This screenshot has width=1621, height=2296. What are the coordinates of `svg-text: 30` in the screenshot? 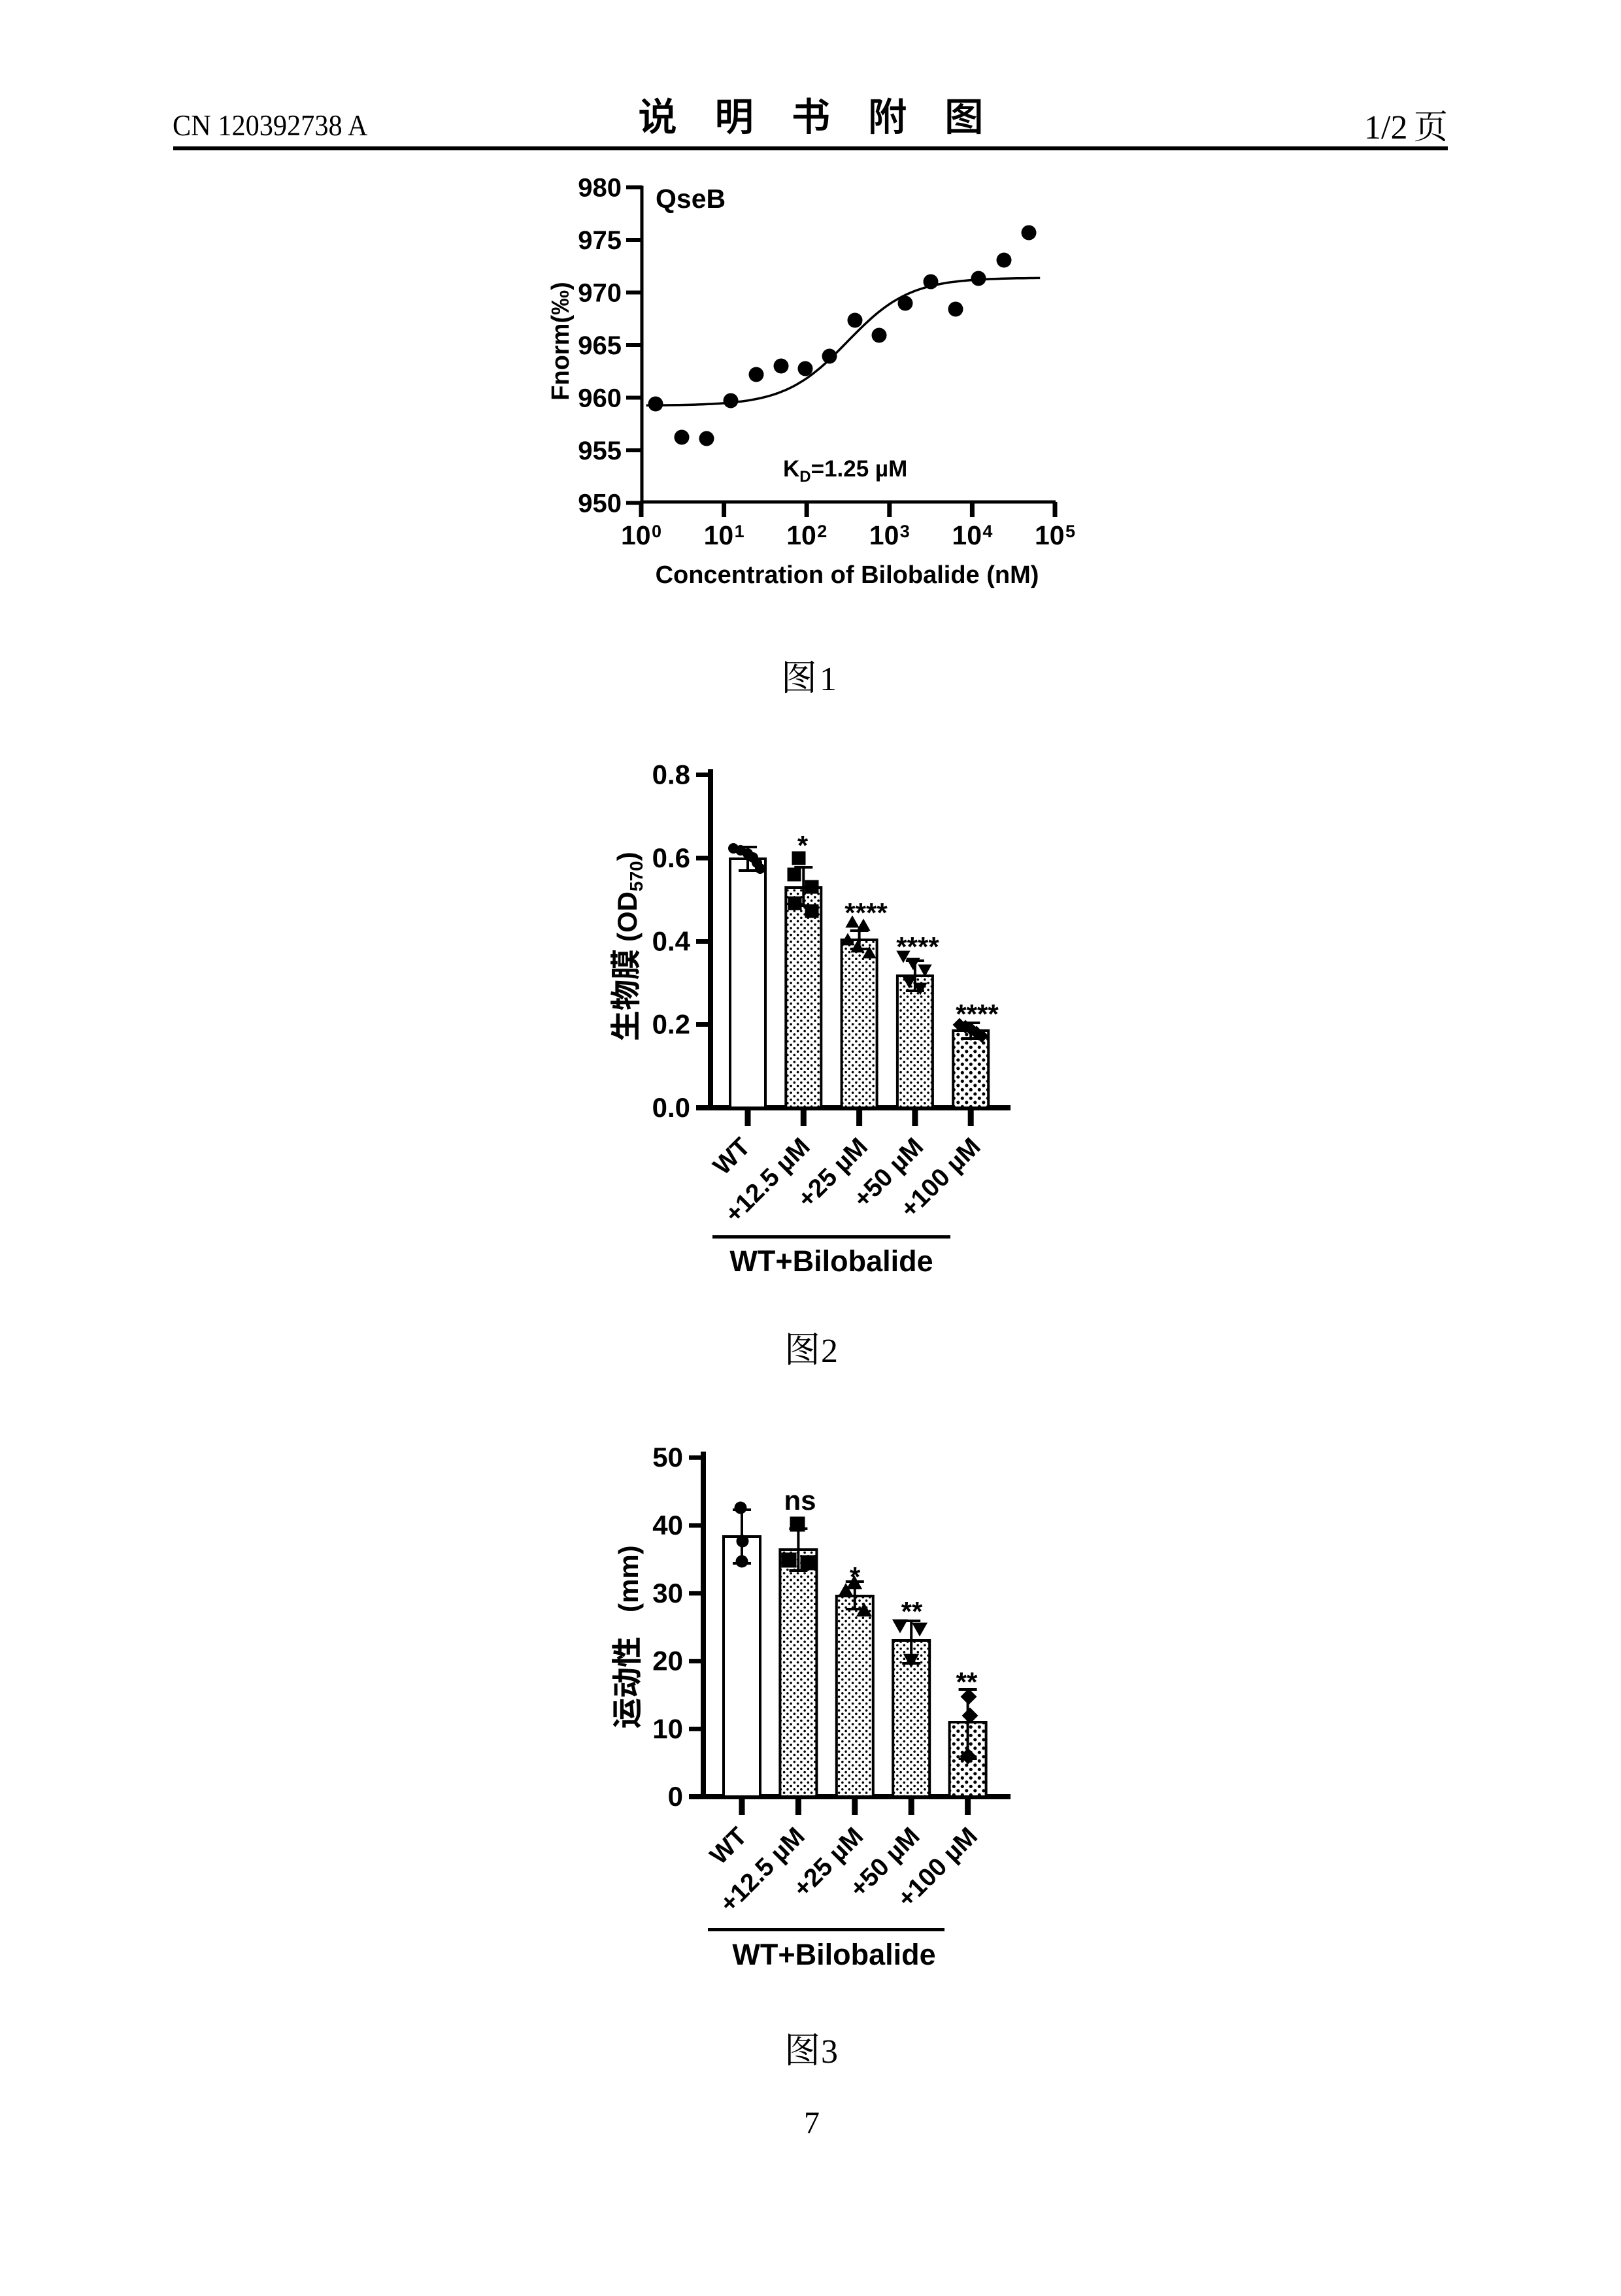 It's located at (668, 1593).